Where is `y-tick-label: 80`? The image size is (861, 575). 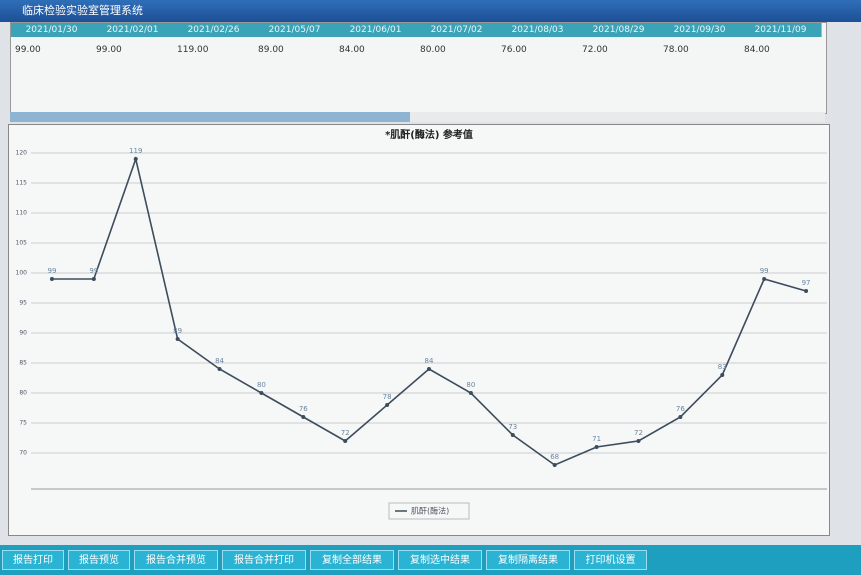 y-tick-label: 80 is located at coordinates (23, 393).